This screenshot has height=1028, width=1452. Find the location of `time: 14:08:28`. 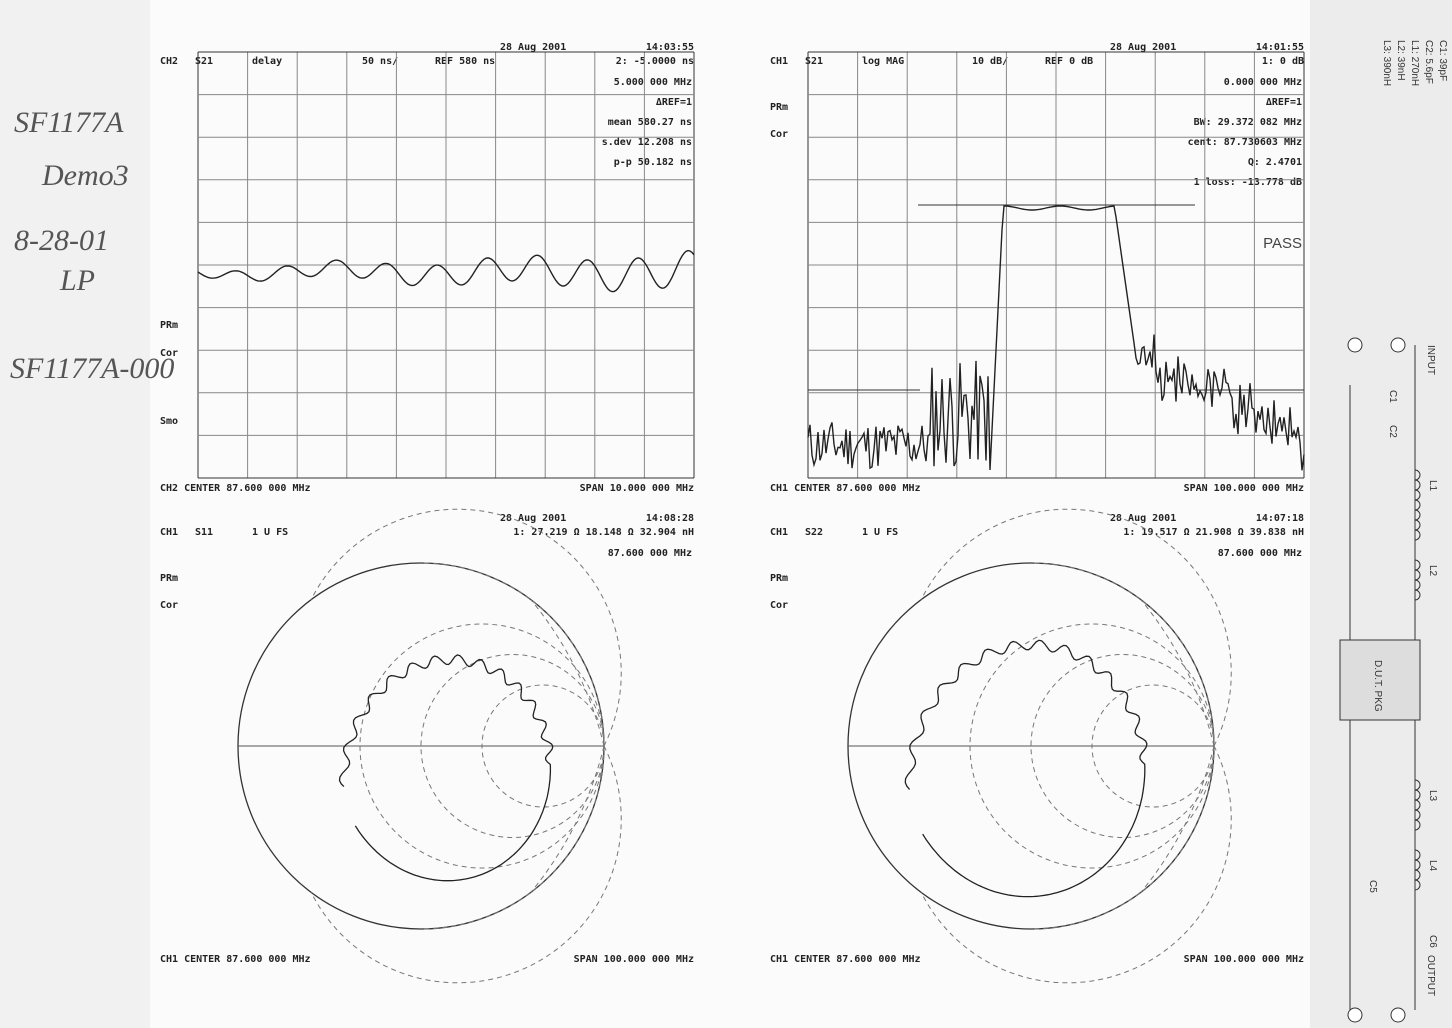

time: 14:08:28 is located at coordinates (670, 518).